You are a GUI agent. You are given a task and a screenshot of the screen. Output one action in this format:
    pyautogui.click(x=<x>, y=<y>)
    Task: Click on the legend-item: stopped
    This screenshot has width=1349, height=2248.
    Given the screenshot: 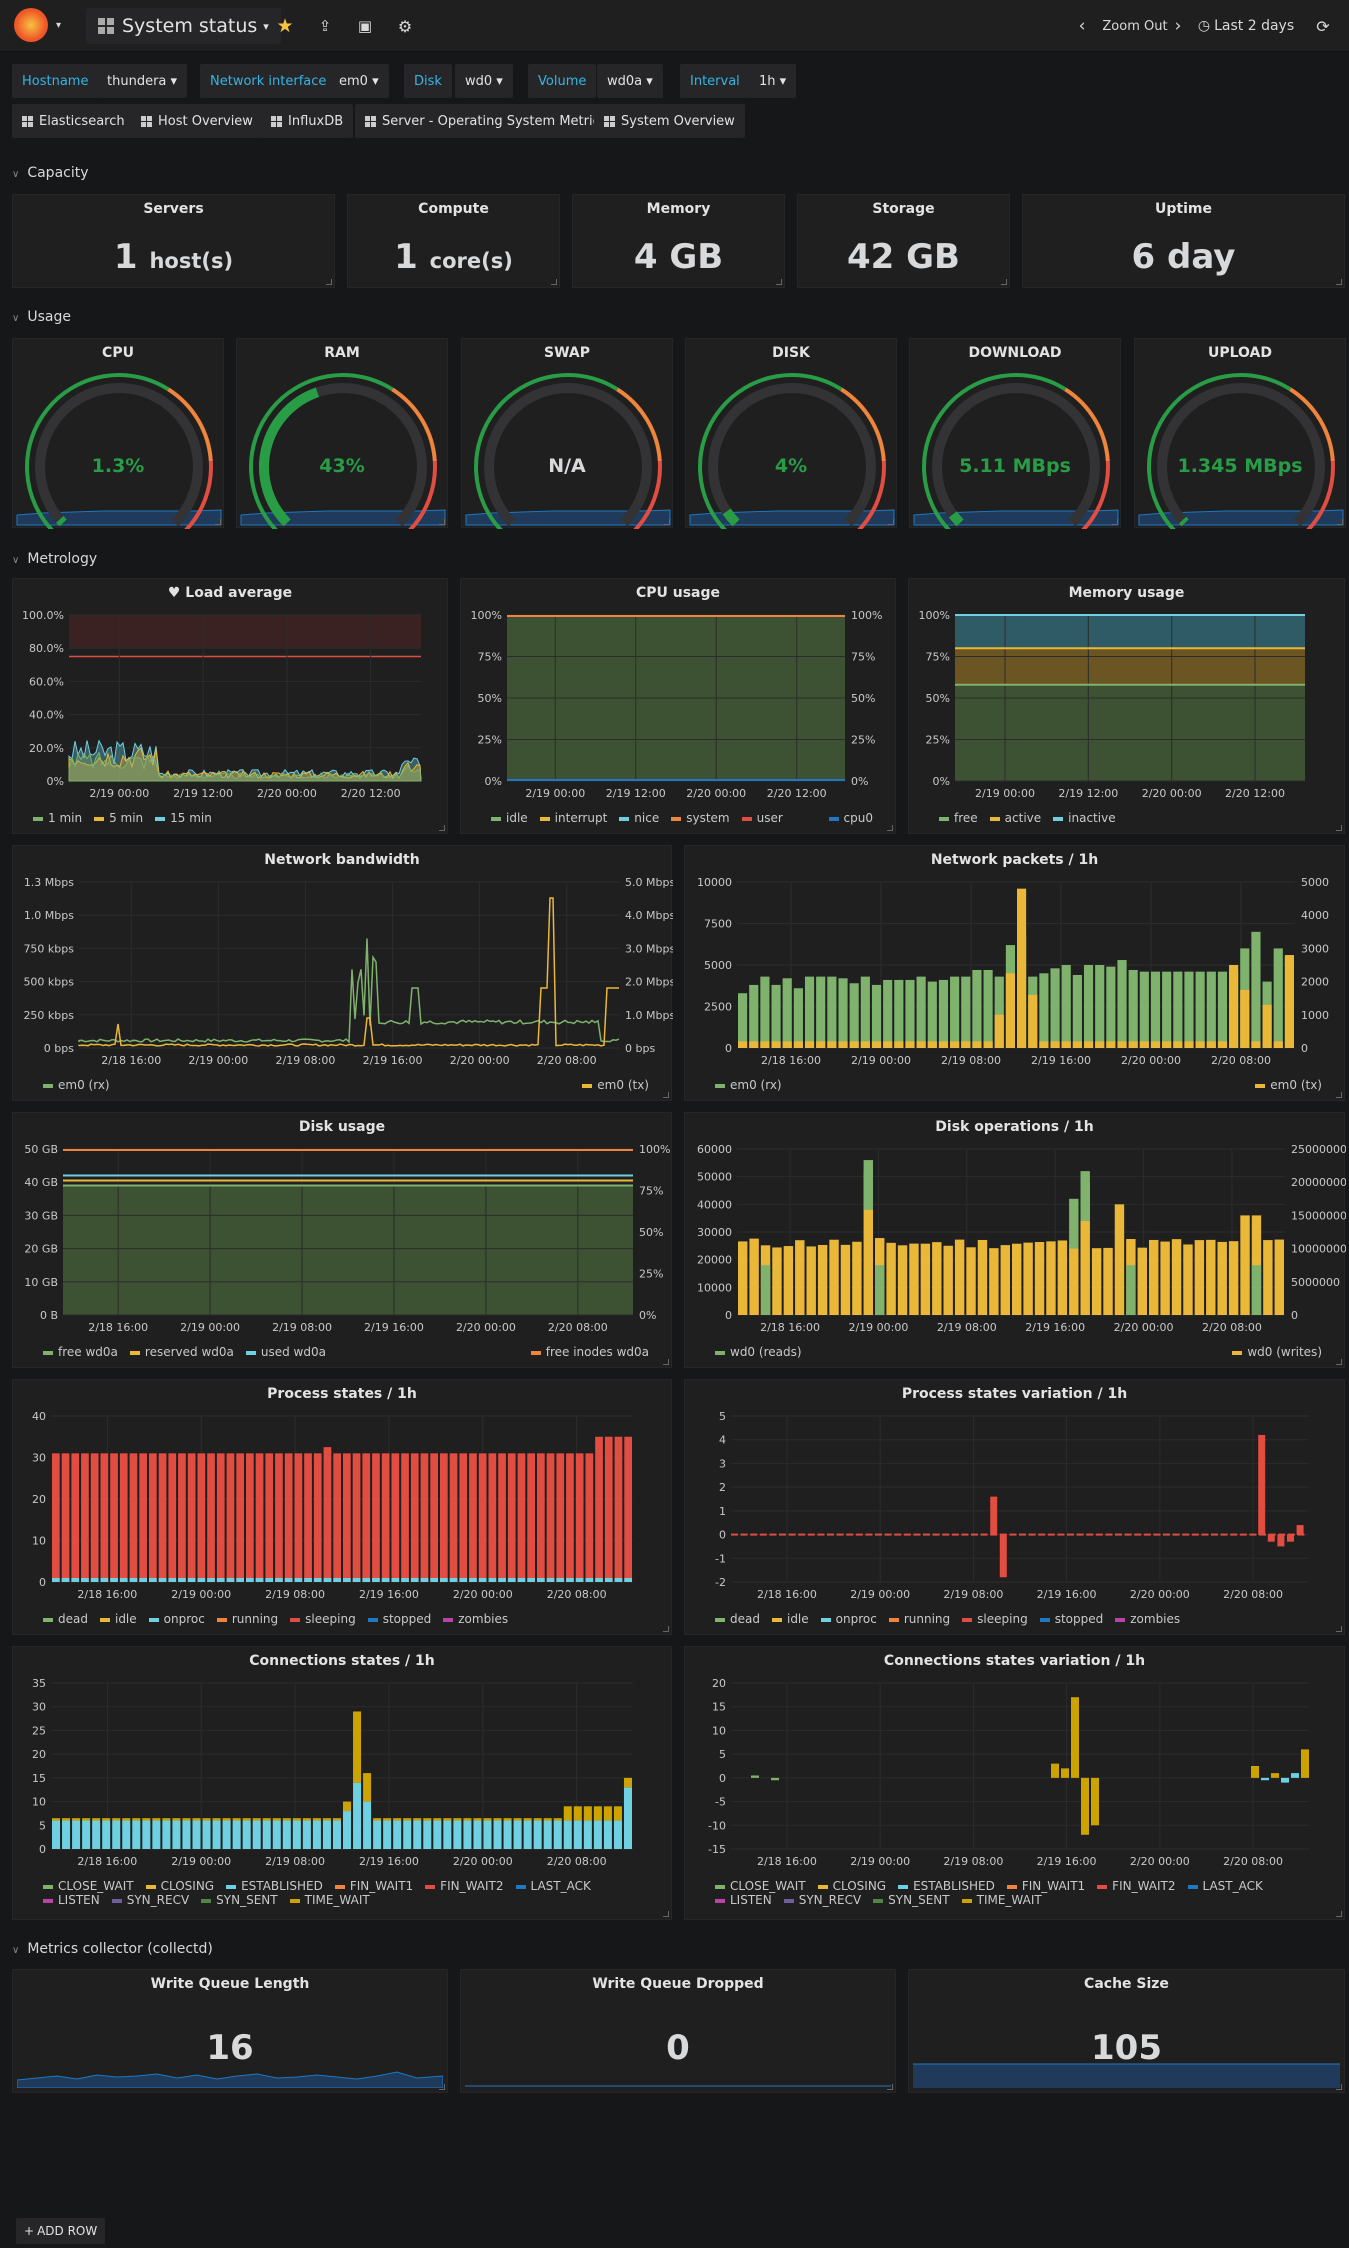 What is the action you would take?
    pyautogui.click(x=1071, y=1619)
    